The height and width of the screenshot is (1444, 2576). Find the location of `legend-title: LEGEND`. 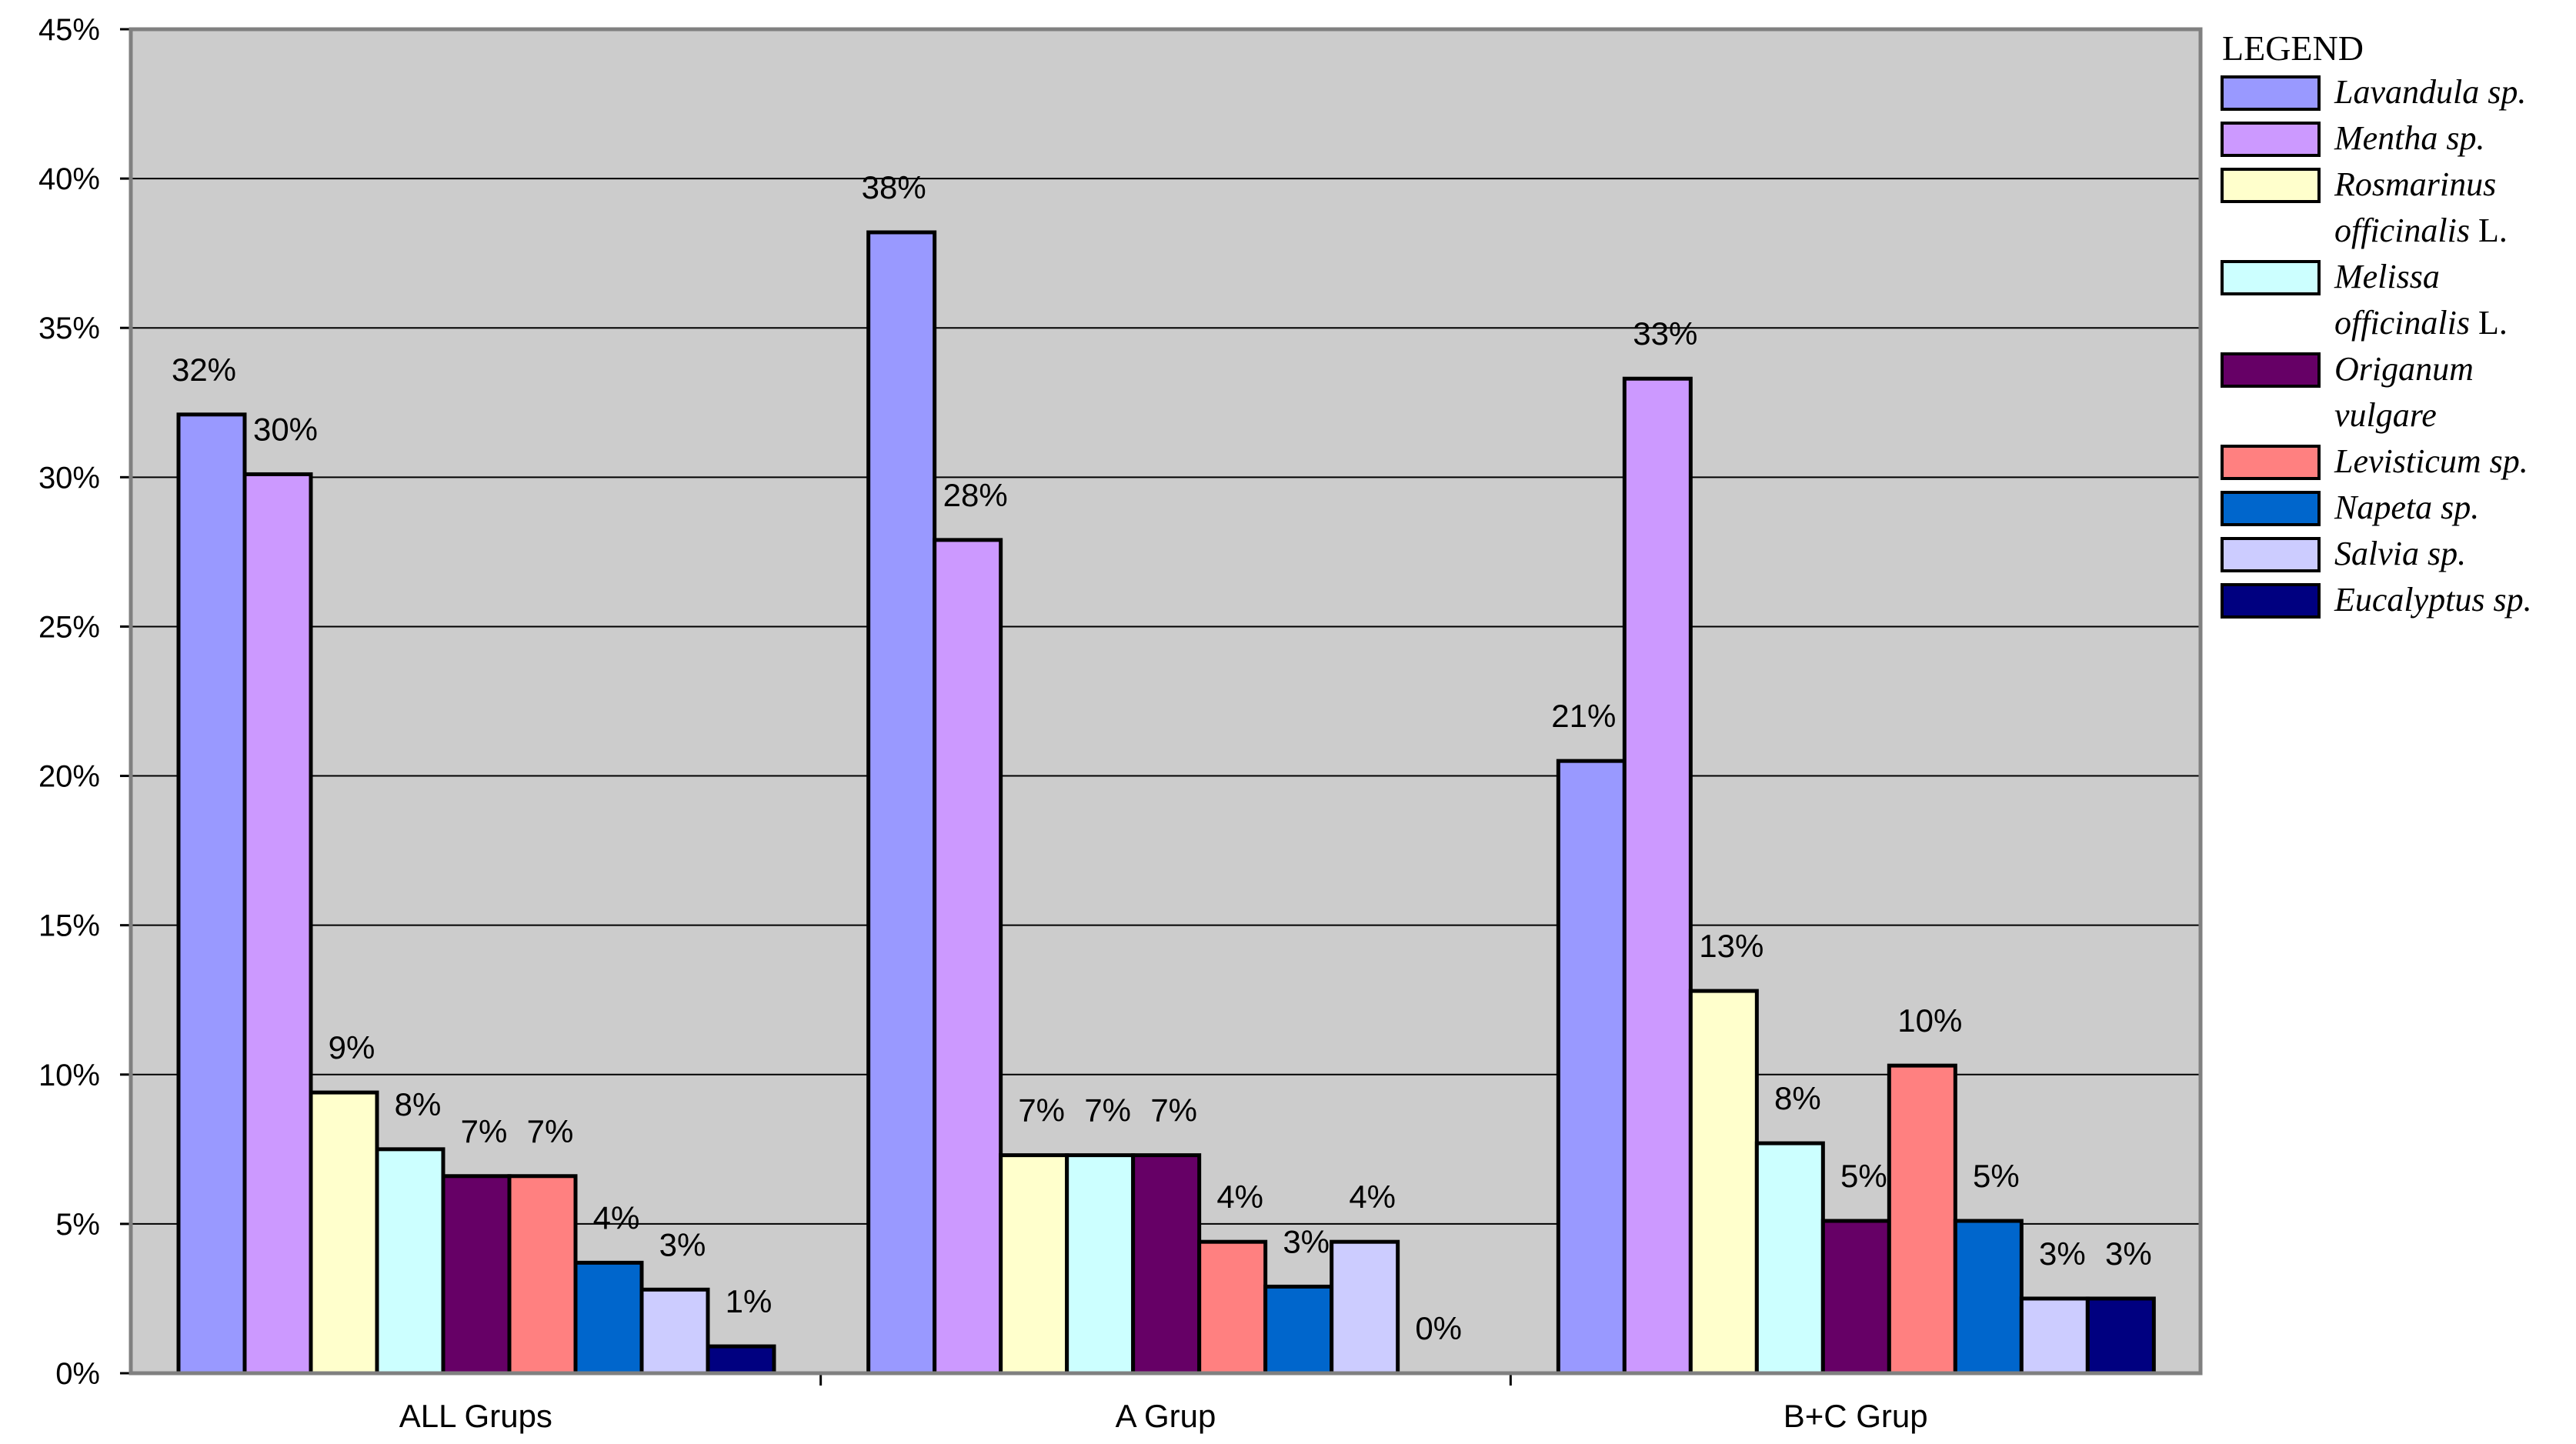

legend-title: LEGEND is located at coordinates (2293, 48).